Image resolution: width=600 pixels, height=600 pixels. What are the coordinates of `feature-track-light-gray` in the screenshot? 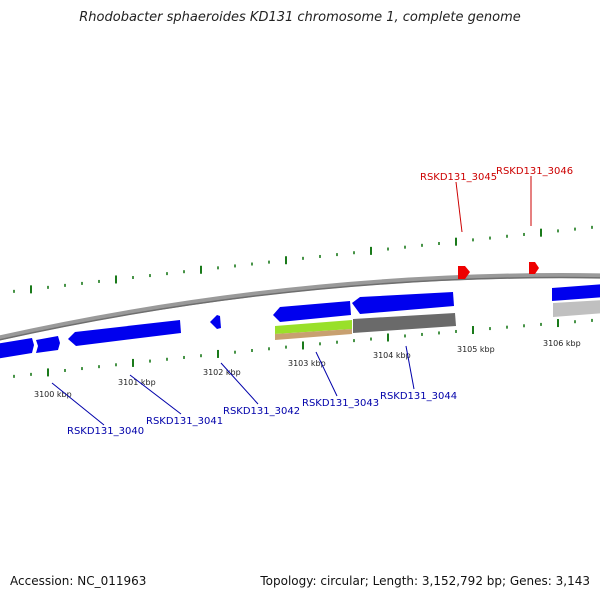 It's located at (576, 308).